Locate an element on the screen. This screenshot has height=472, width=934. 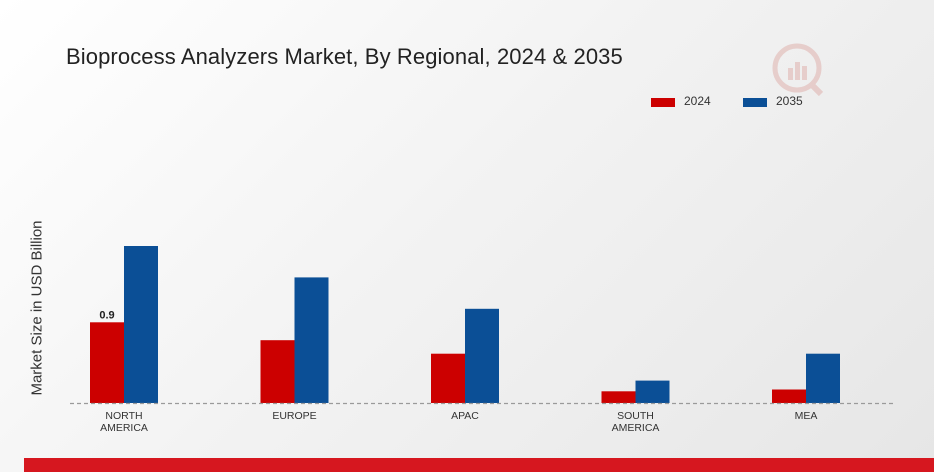
bar-2035-europe is located at coordinates (311, 340).